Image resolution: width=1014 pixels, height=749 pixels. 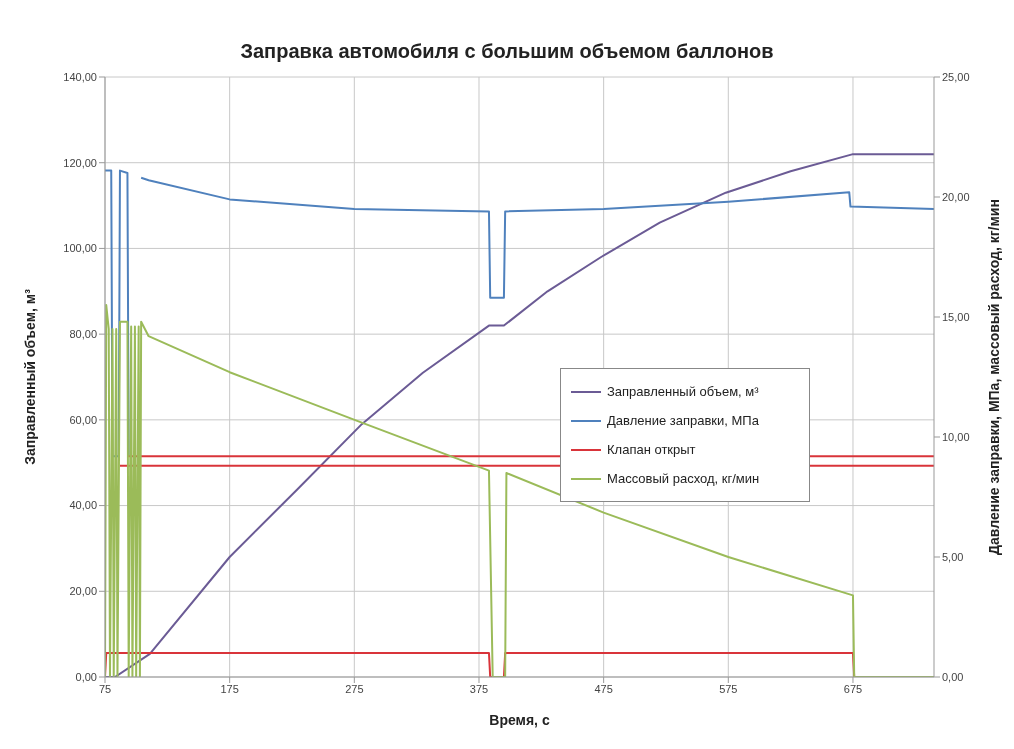 What do you see at coordinates (853, 688) in the screenshot?
I see `x-tick-label: 675` at bounding box center [853, 688].